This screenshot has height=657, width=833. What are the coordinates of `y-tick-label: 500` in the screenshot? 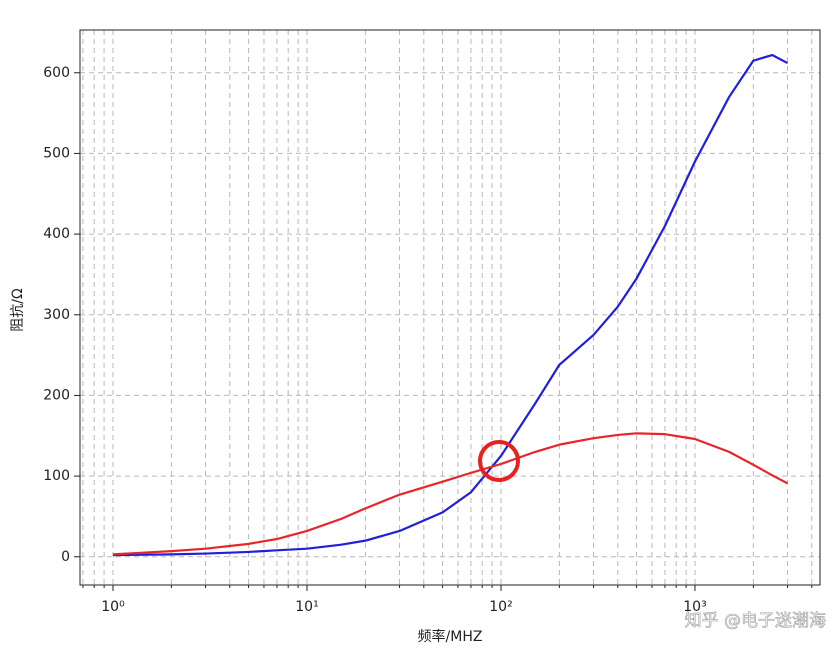 It's located at (56, 153).